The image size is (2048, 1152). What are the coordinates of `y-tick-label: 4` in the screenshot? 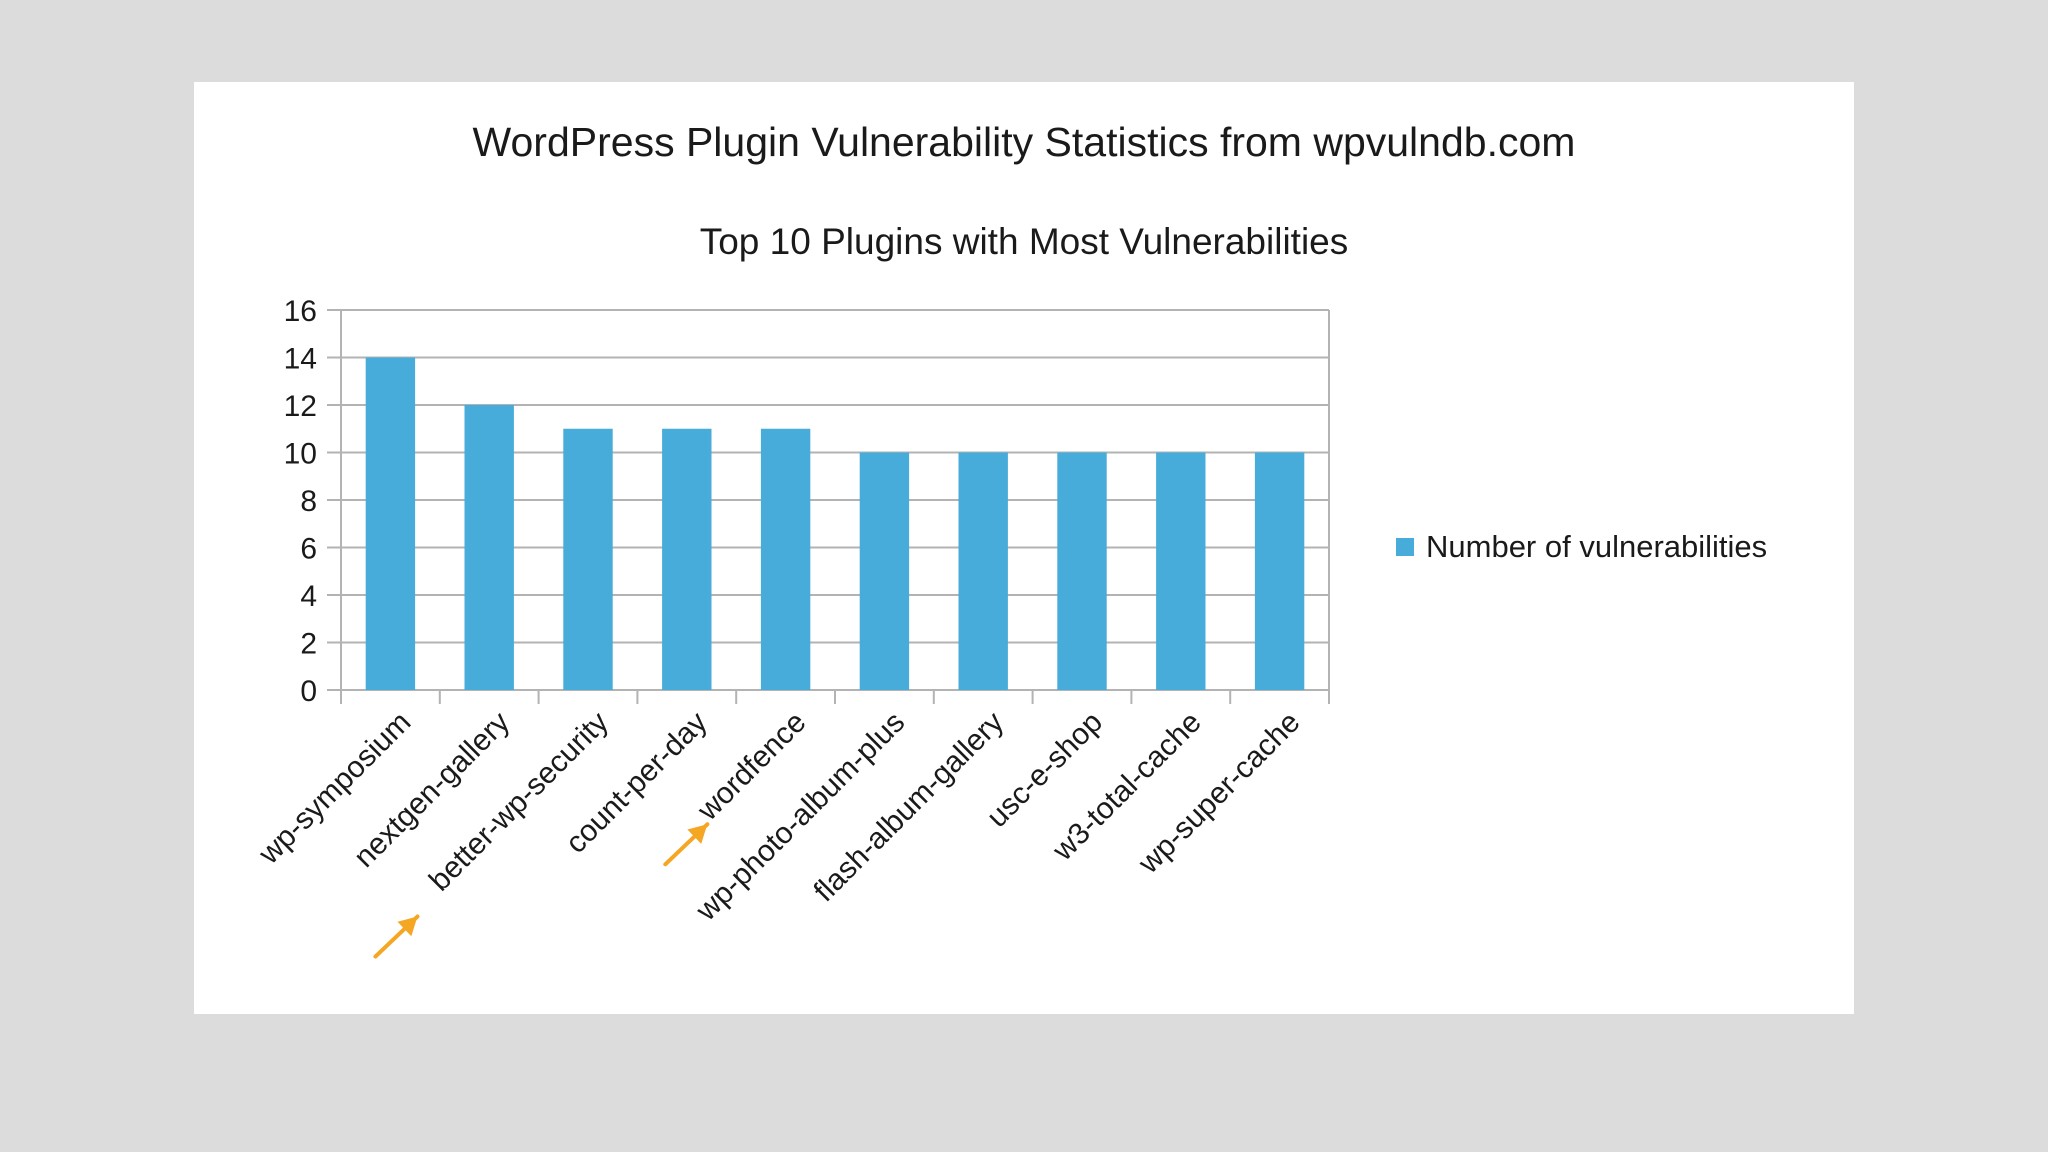 It's located at (308, 596).